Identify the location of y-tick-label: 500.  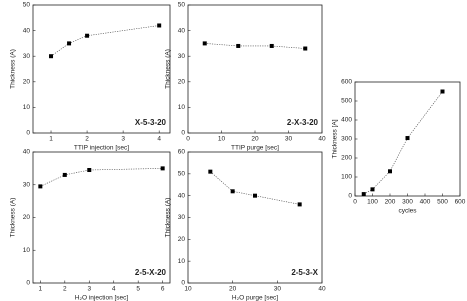
(346, 101).